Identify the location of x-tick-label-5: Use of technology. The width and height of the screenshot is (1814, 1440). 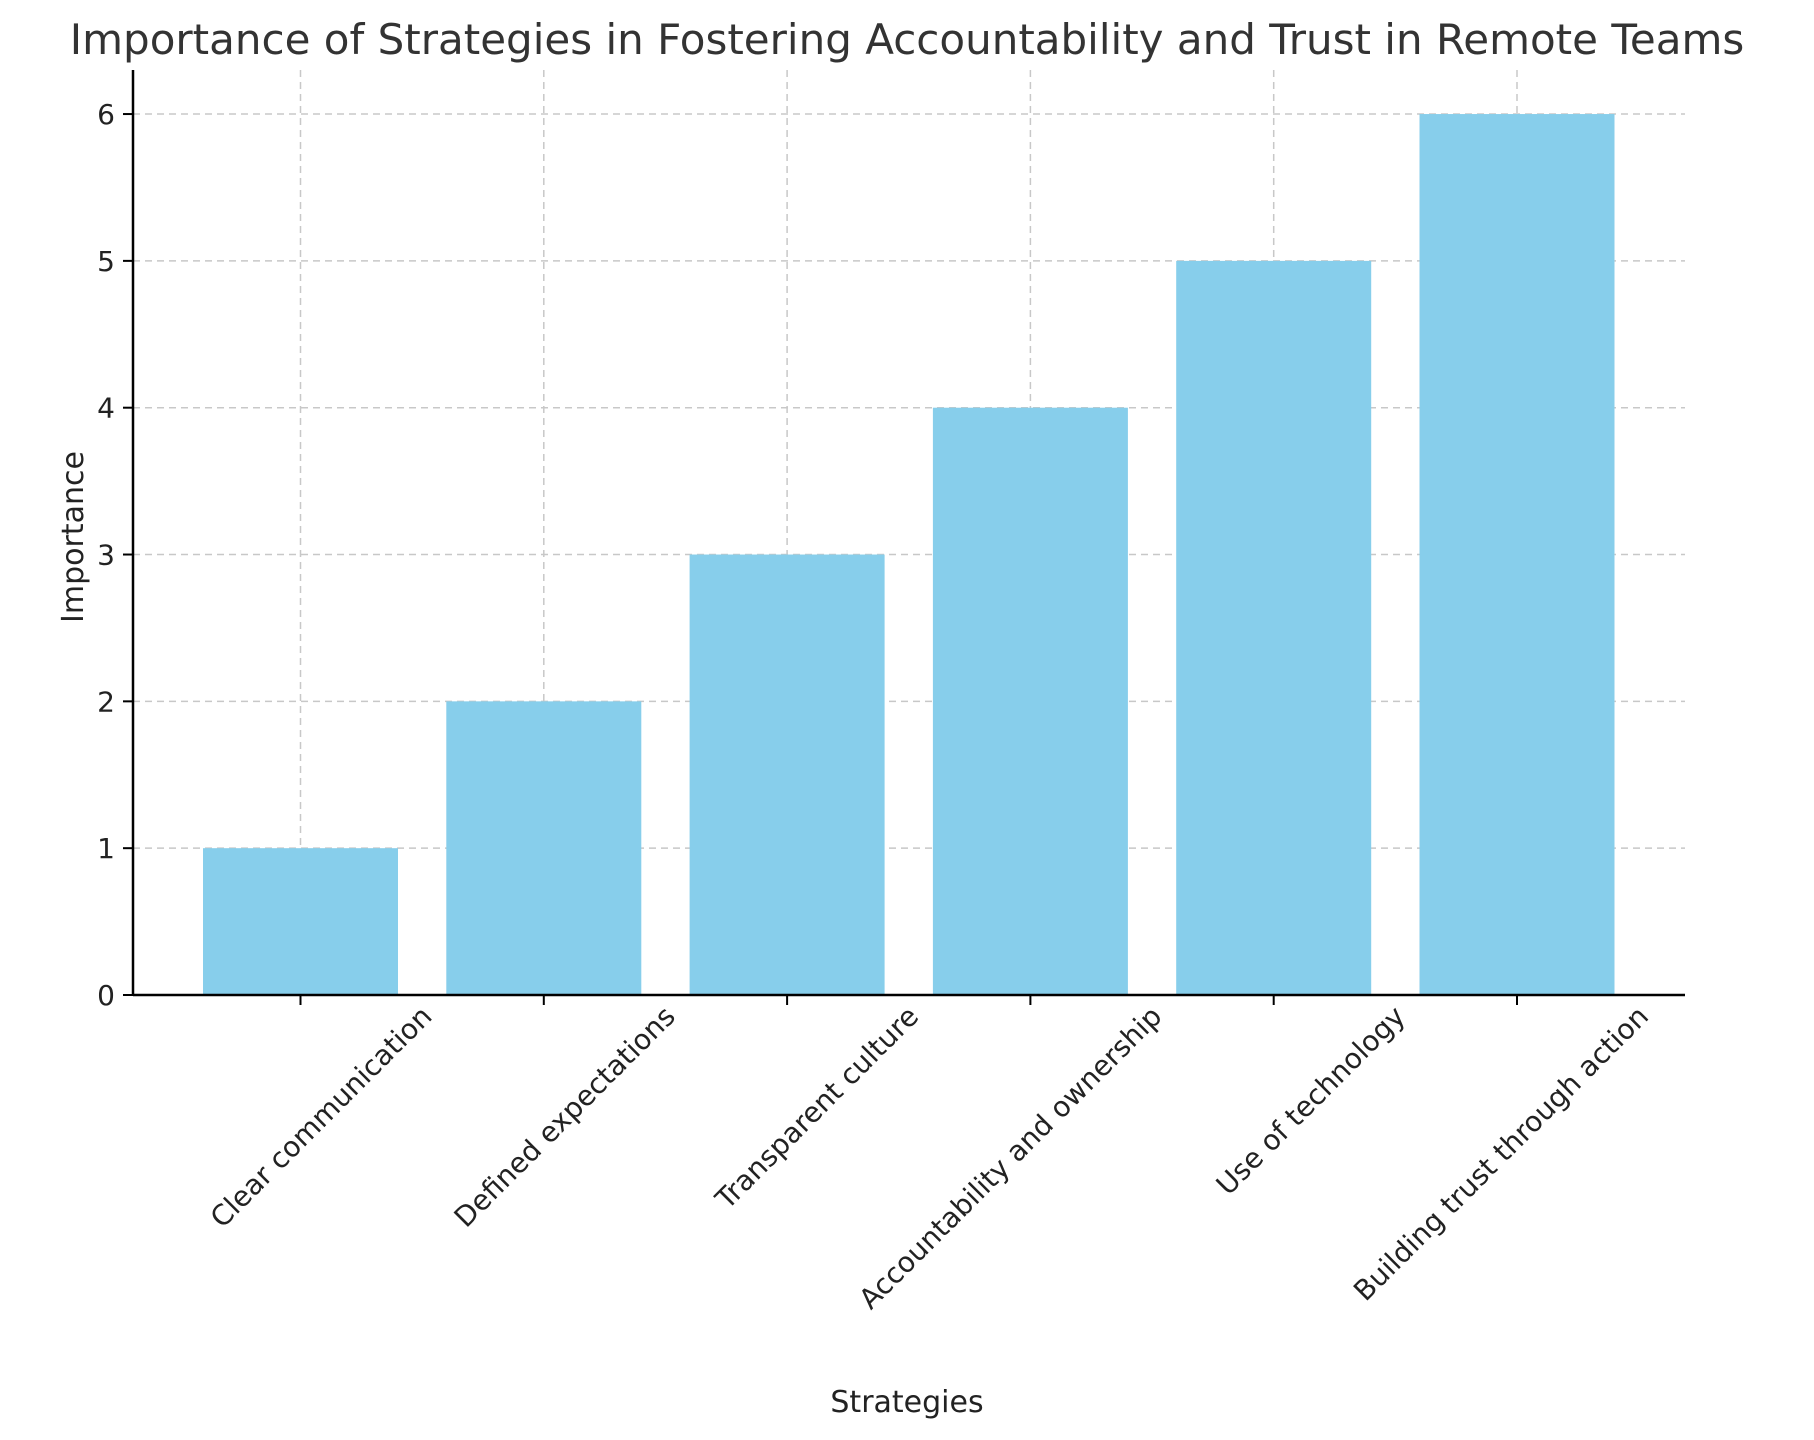
(1311, 1101).